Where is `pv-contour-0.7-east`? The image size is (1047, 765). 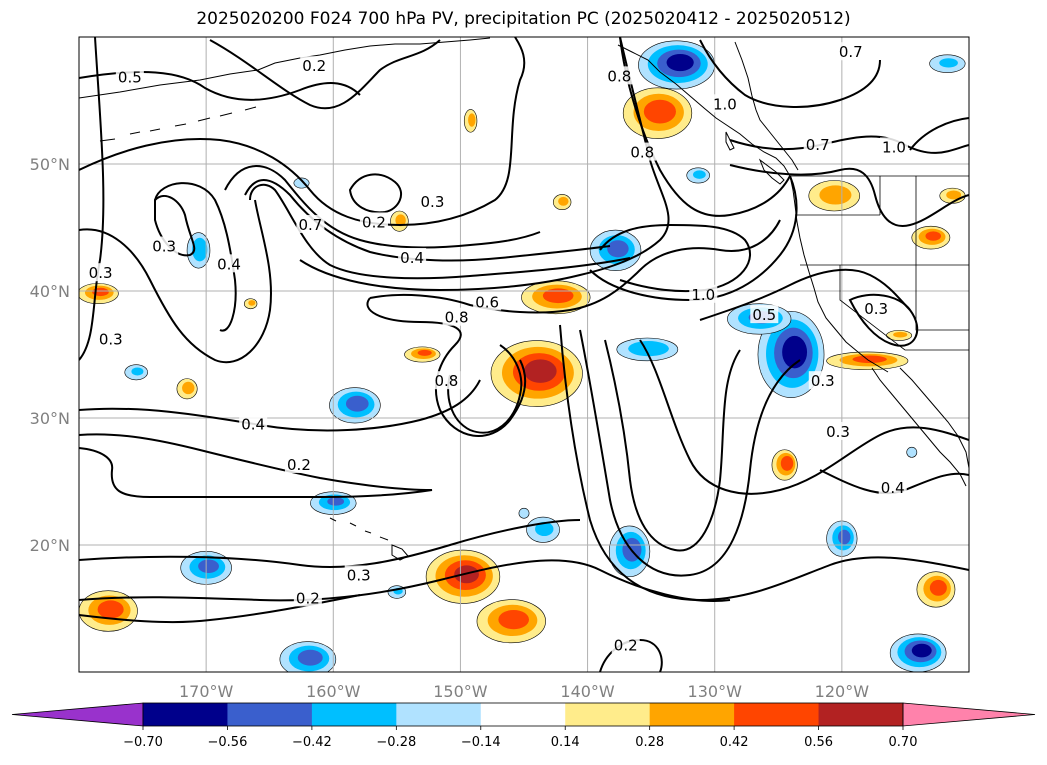 pv-contour-0.7-east is located at coordinates (849, 144).